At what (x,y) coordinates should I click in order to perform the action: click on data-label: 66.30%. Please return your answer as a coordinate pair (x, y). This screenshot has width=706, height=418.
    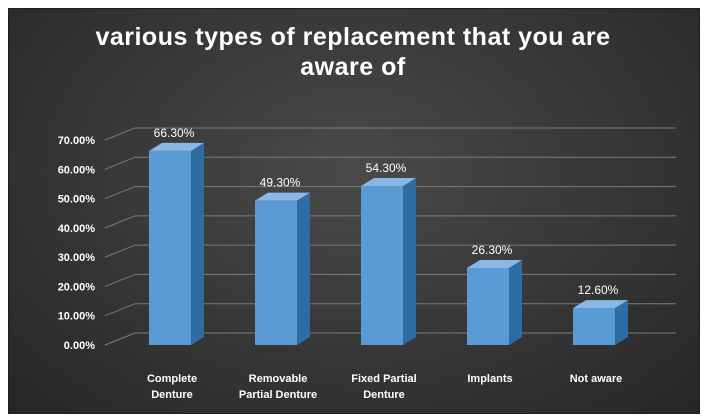
    Looking at the image, I should click on (174, 133).